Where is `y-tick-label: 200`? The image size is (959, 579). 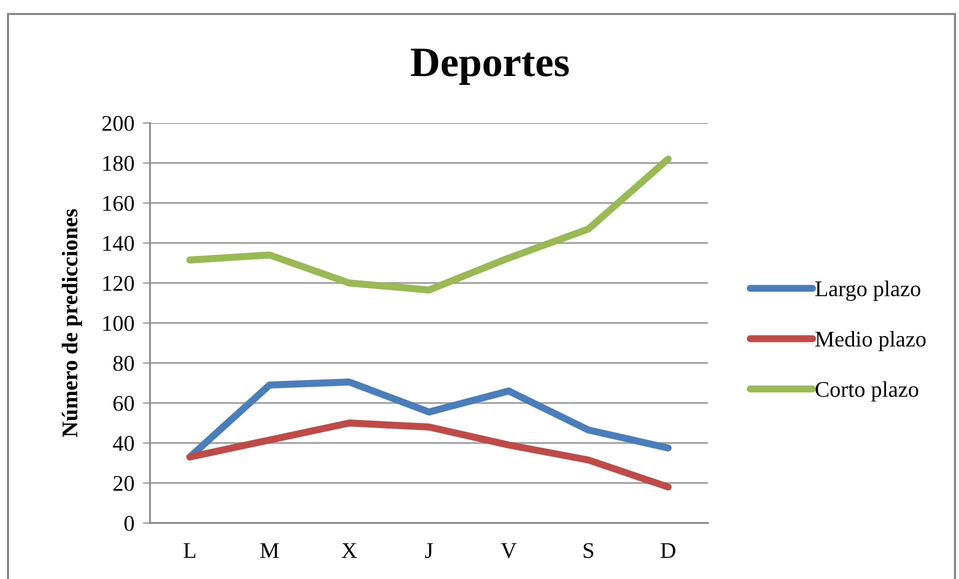
y-tick-label: 200 is located at coordinates (118, 123).